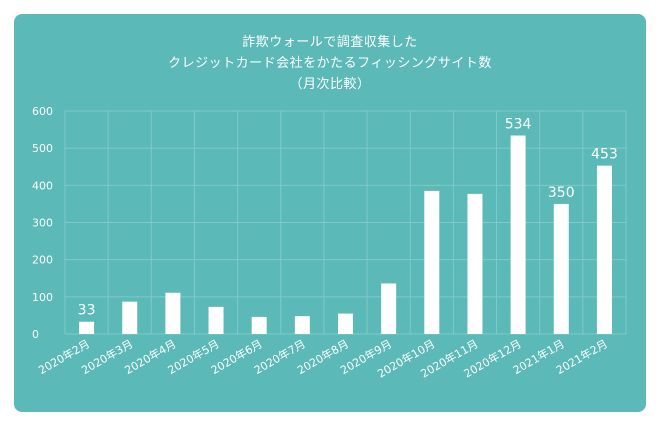  What do you see at coordinates (42, 148) in the screenshot?
I see `y-tick-label: 500` at bounding box center [42, 148].